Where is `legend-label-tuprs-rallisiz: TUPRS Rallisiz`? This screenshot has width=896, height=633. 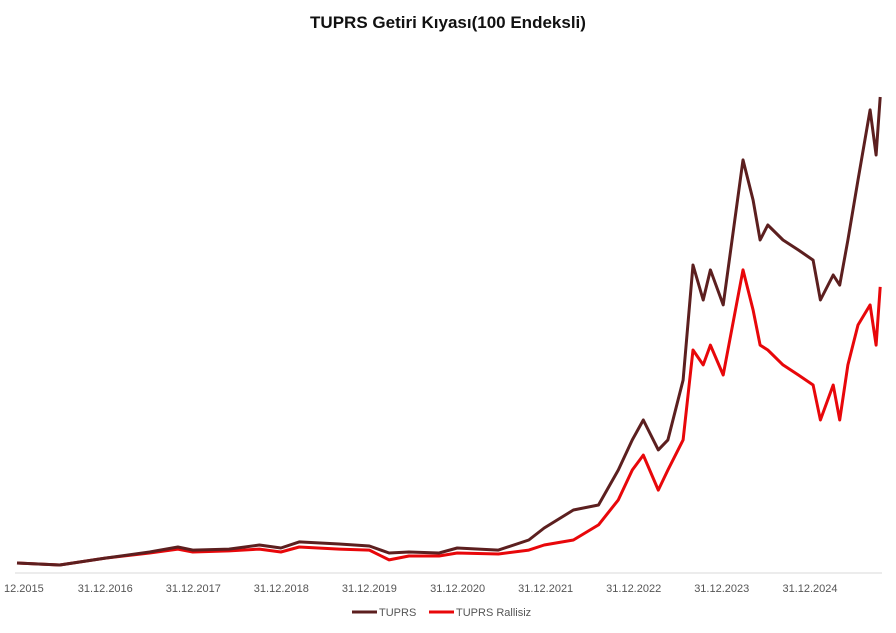 legend-label-tuprs-rallisiz: TUPRS Rallisiz is located at coordinates (493, 613).